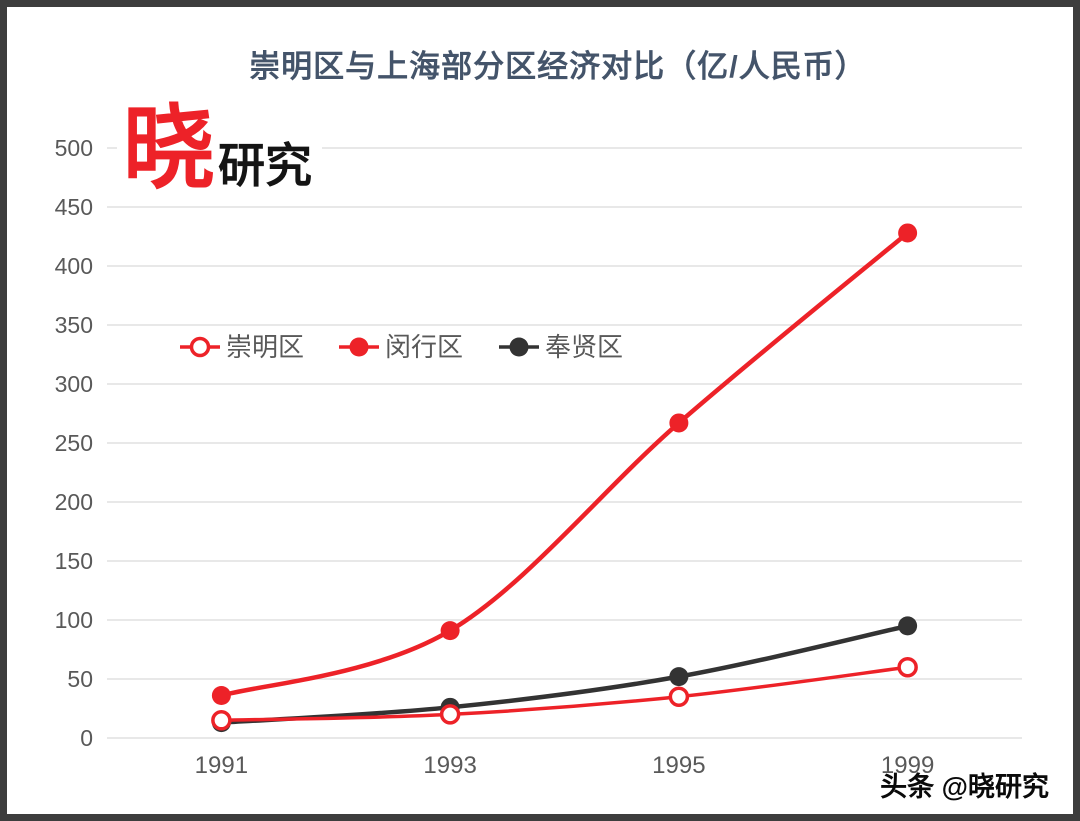 Image resolution: width=1080 pixels, height=821 pixels. I want to click on y-tick-label: 500, so click(74, 148).